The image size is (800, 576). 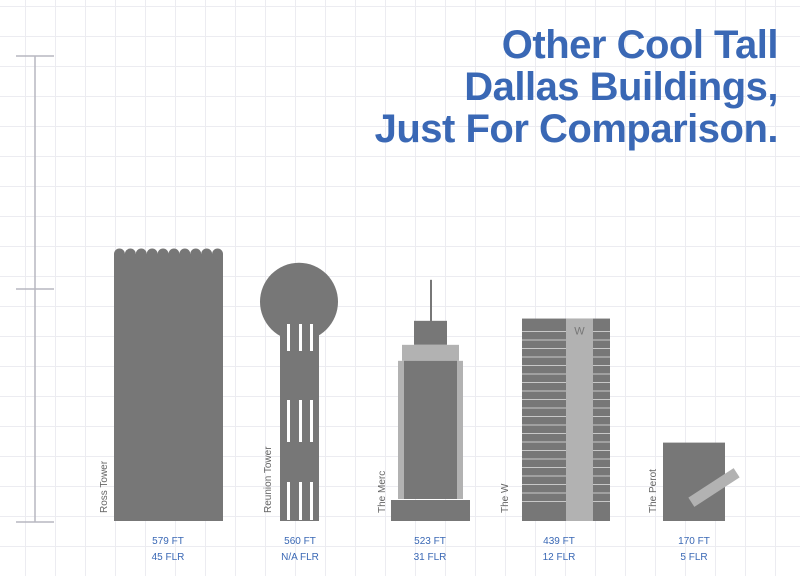 What do you see at coordinates (168, 387) in the screenshot?
I see `ross-tower-body` at bounding box center [168, 387].